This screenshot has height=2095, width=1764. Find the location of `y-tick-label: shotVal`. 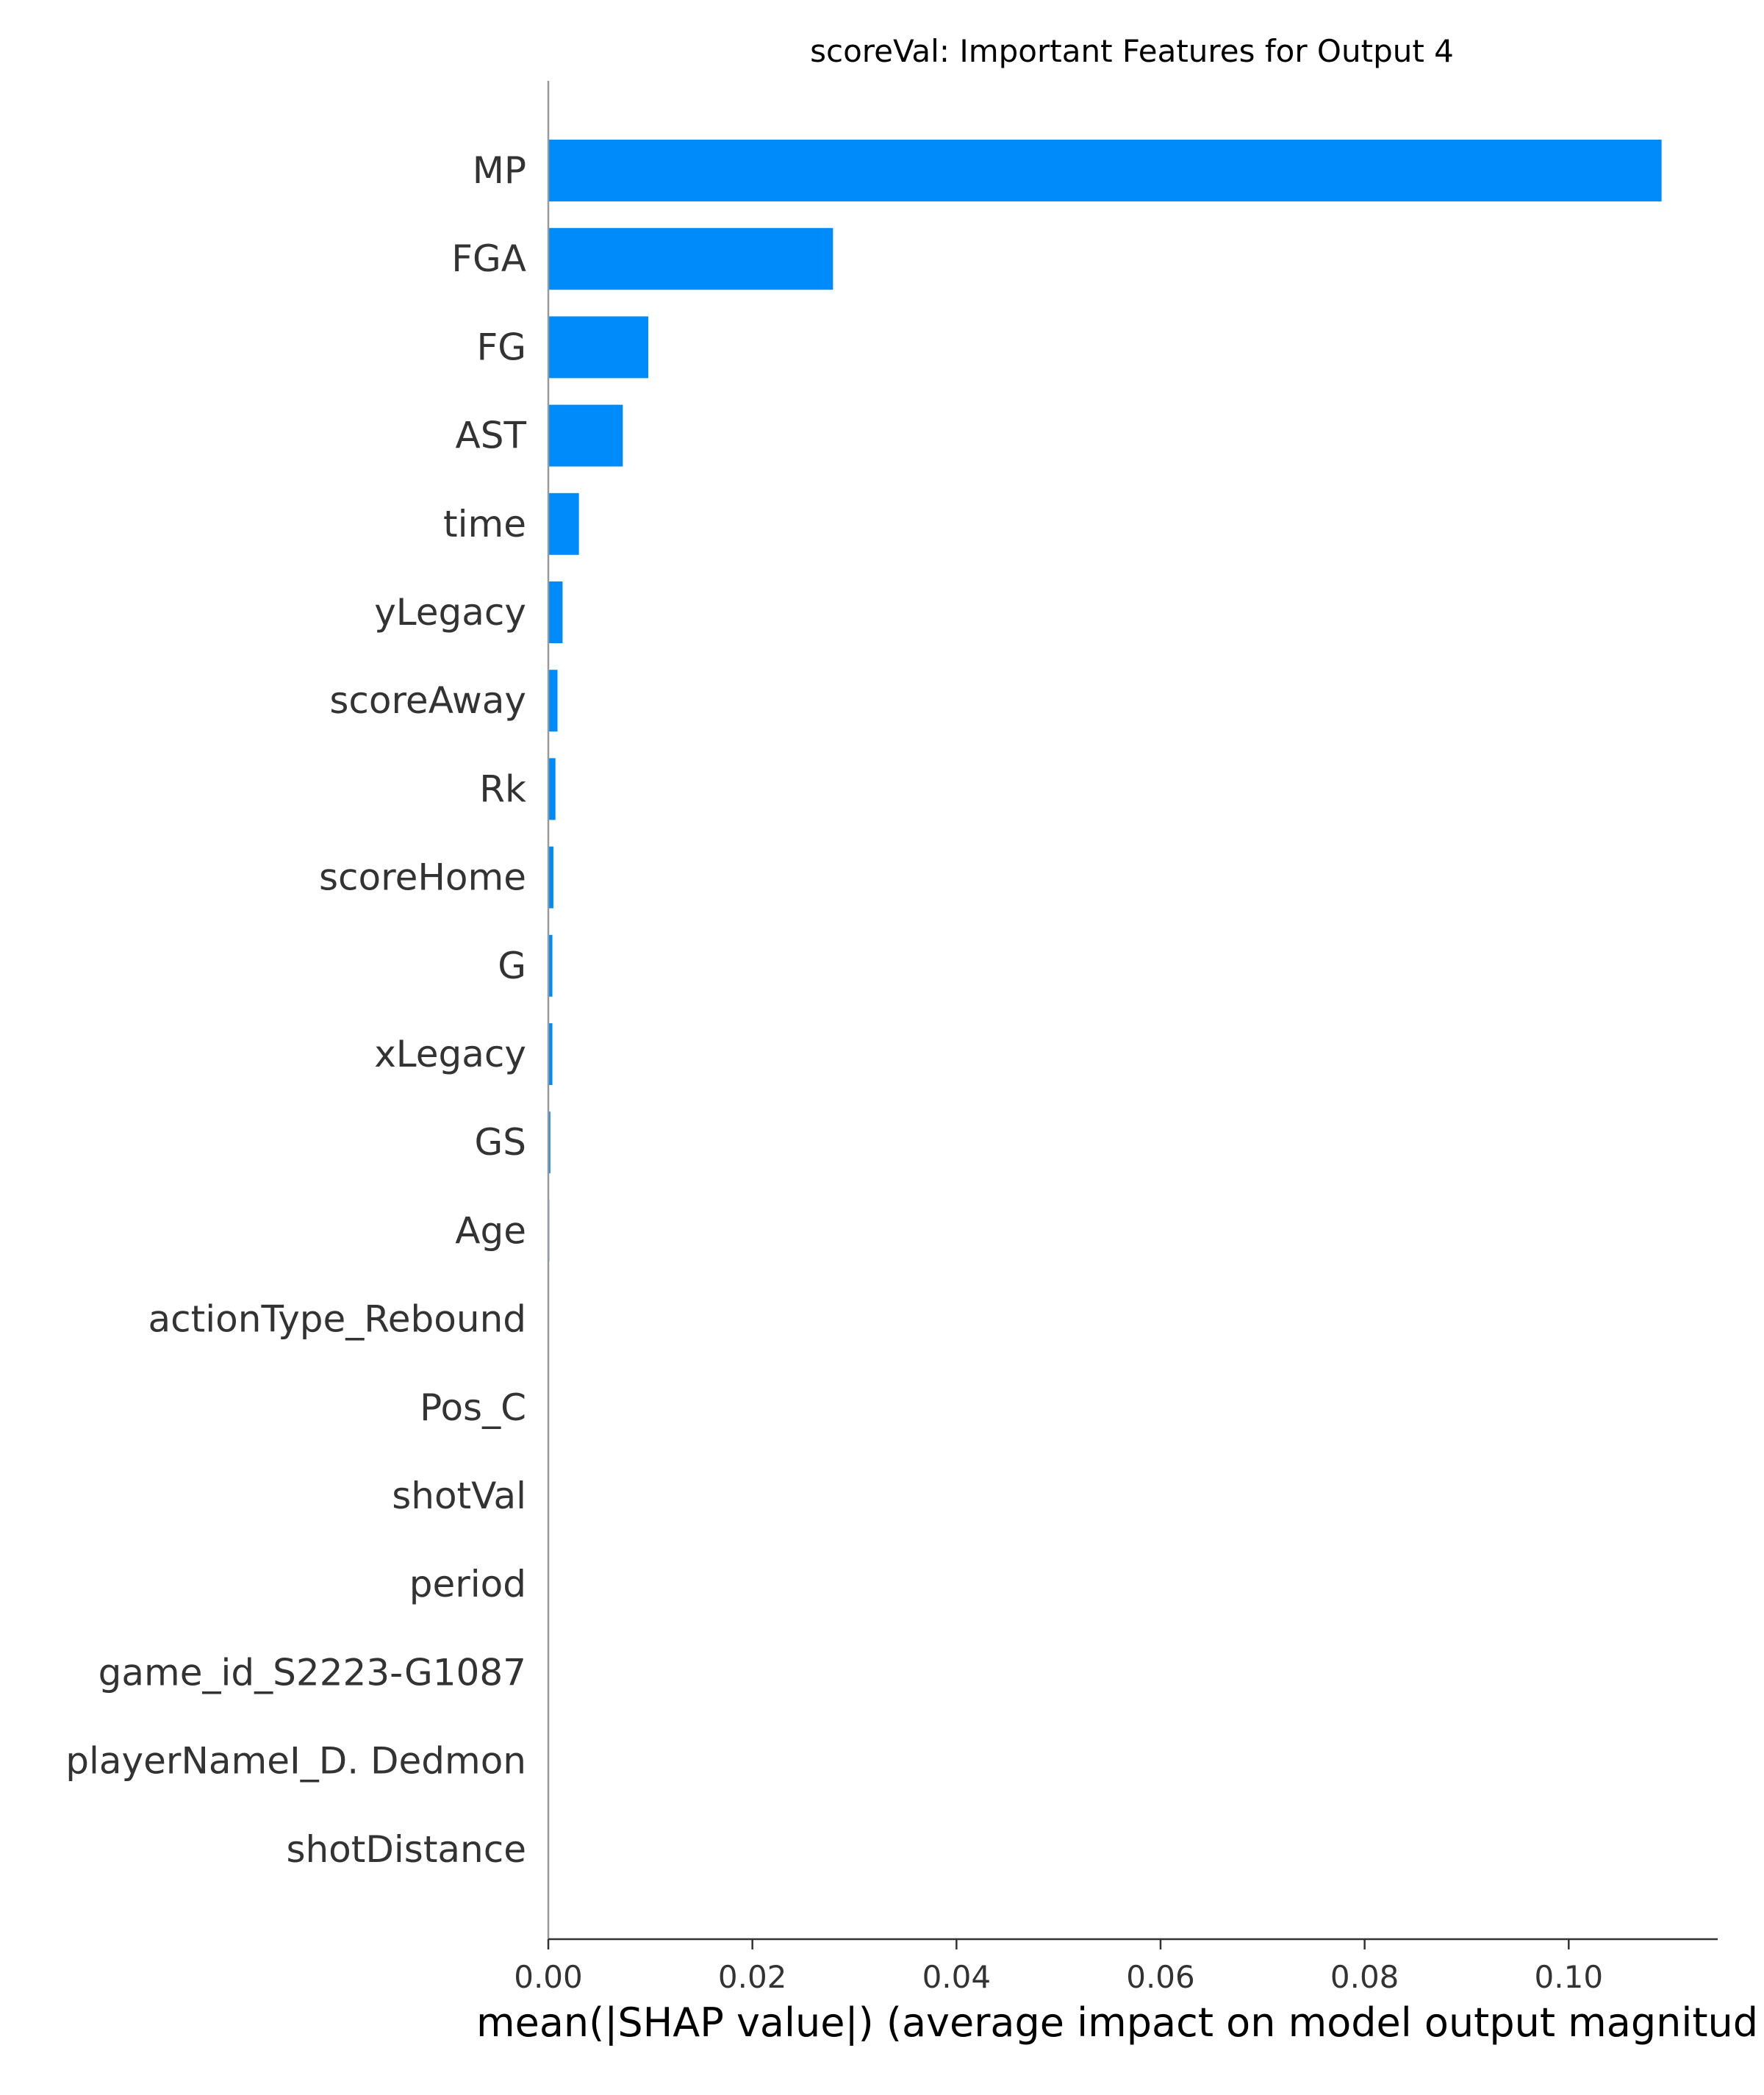

y-tick-label: shotVal is located at coordinates (459, 1496).